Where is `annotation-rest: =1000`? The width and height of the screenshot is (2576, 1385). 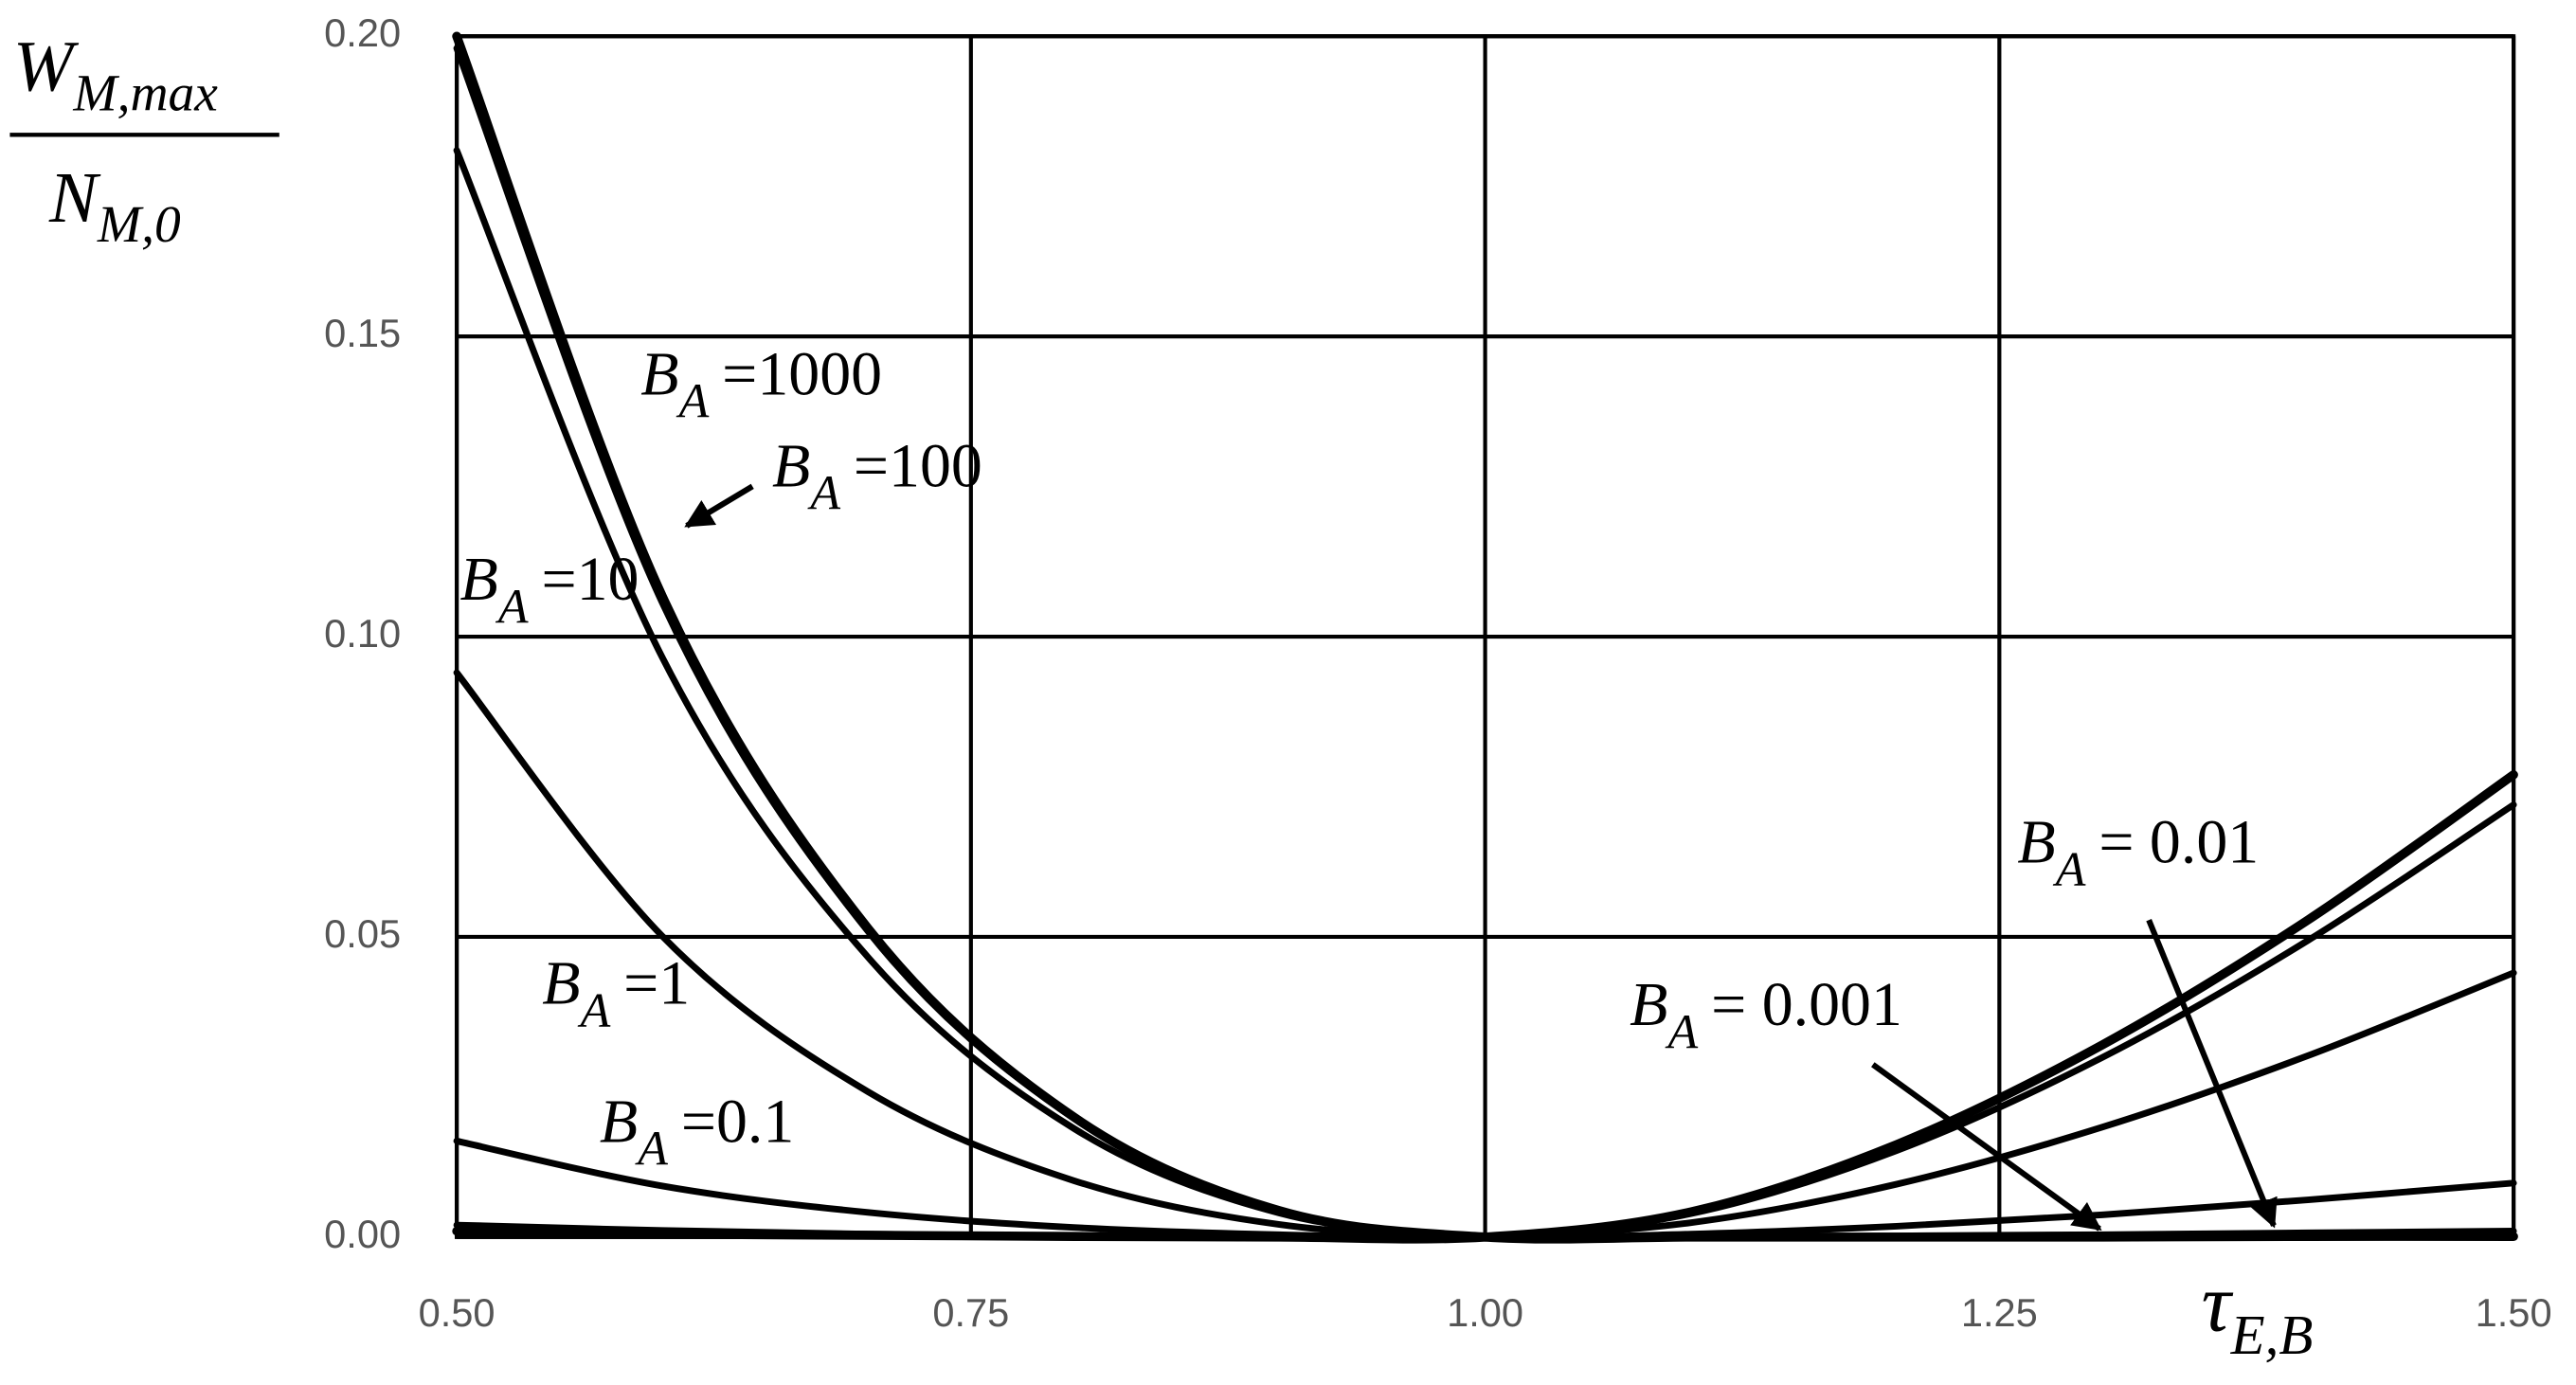
annotation-rest: =1000 is located at coordinates (802, 373).